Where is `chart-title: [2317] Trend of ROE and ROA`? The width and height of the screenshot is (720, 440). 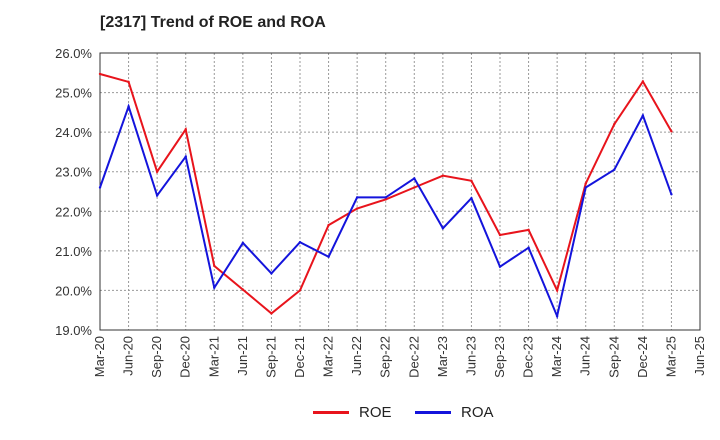
chart-title: [2317] Trend of ROE and ROA is located at coordinates (213, 22).